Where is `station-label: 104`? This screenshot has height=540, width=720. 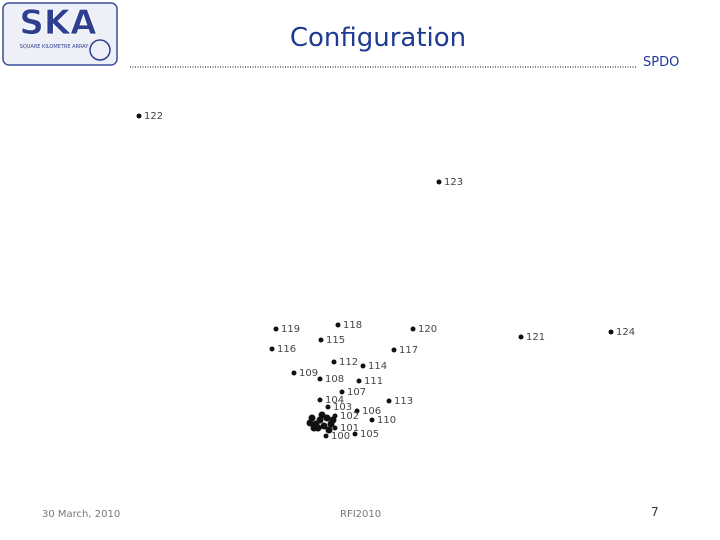 station-label: 104 is located at coordinates (334, 400).